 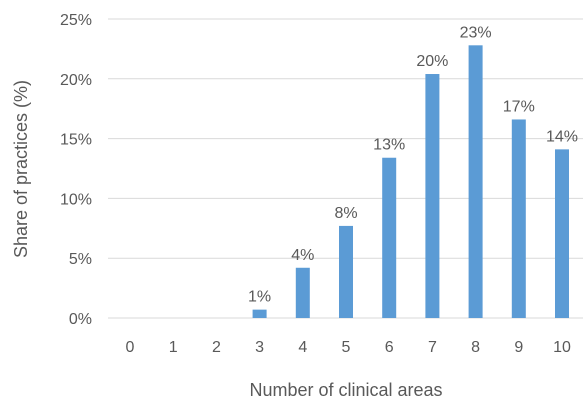 I want to click on y-tick-label: 25%, so click(x=76, y=20).